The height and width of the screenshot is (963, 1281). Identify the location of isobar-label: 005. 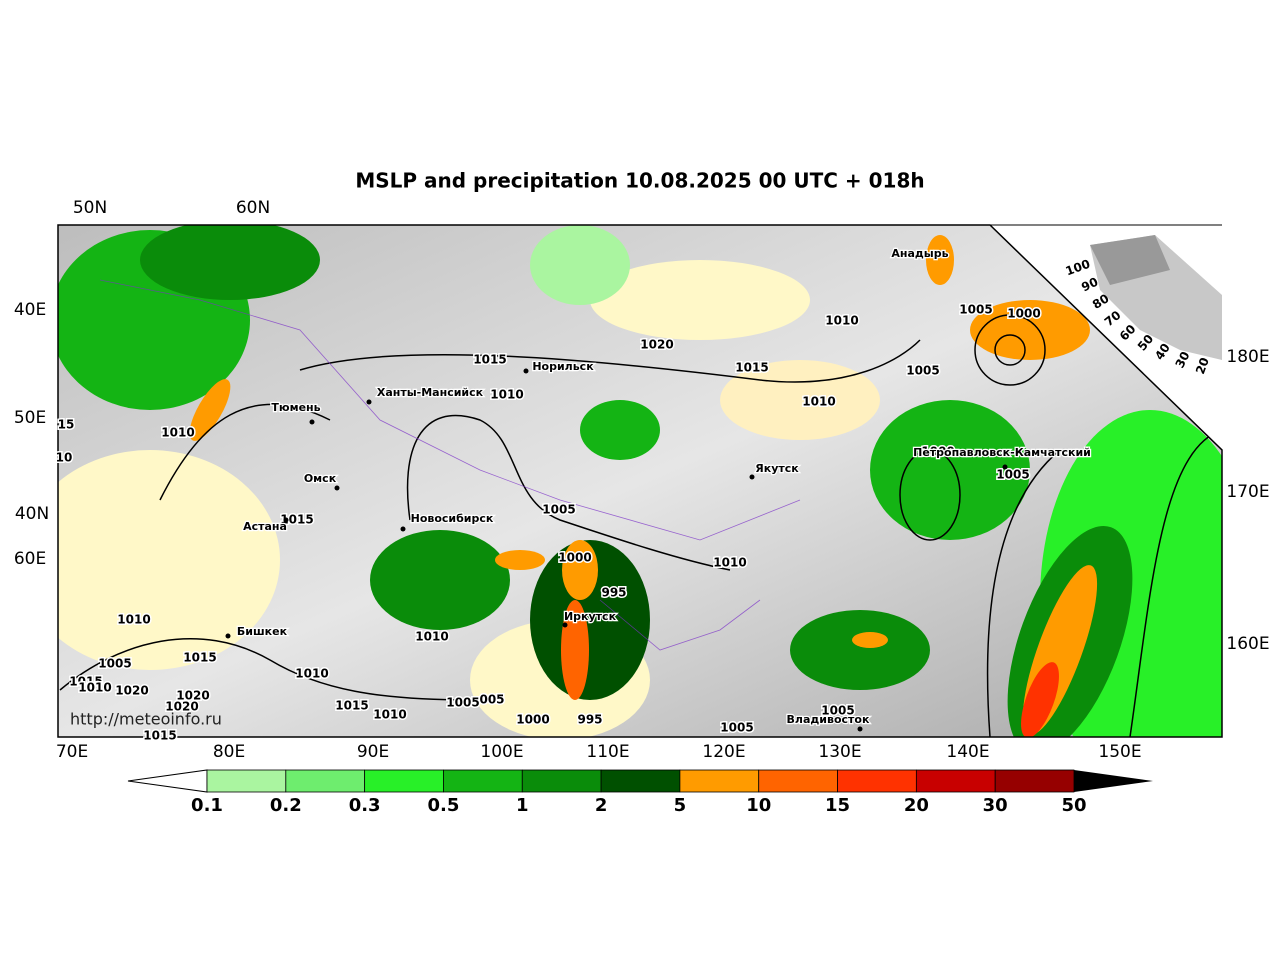
(491, 700).